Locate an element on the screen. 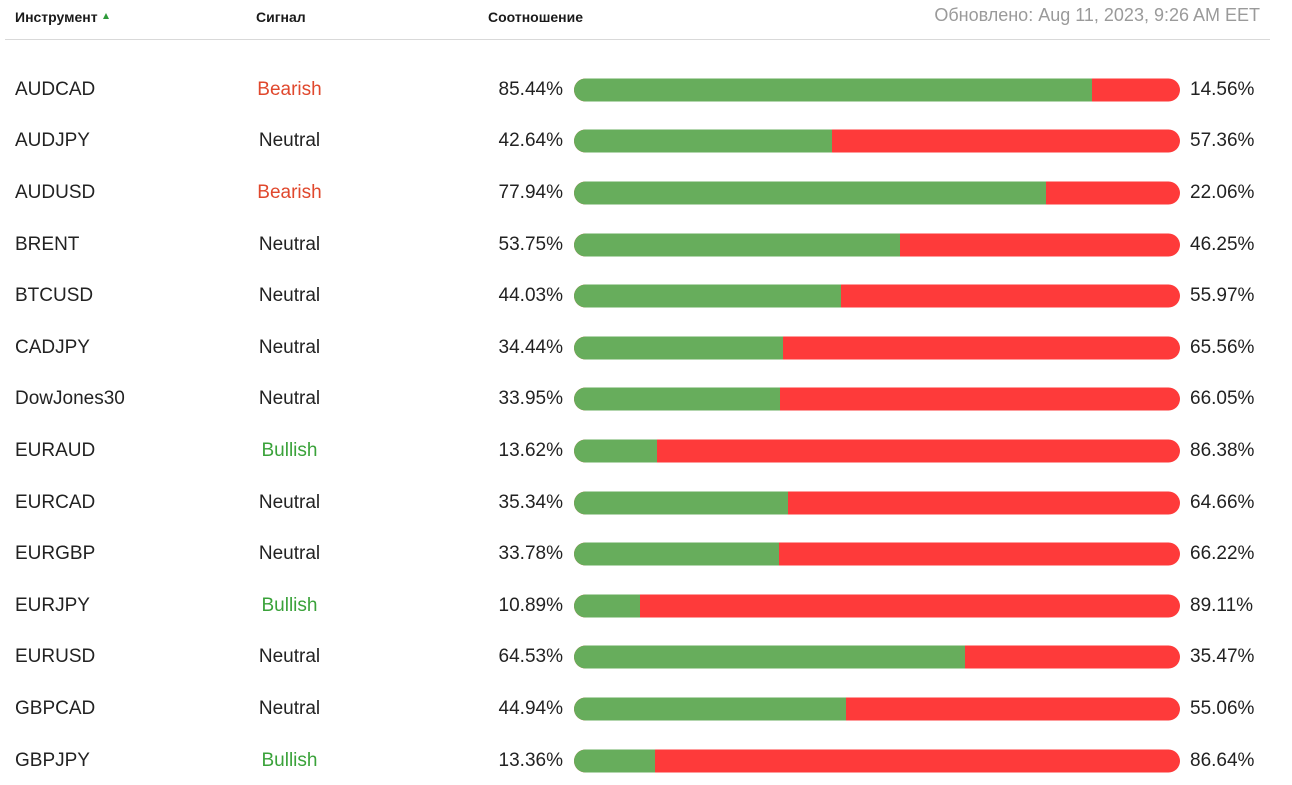  short-percentage: 65.56% is located at coordinates (1222, 347).